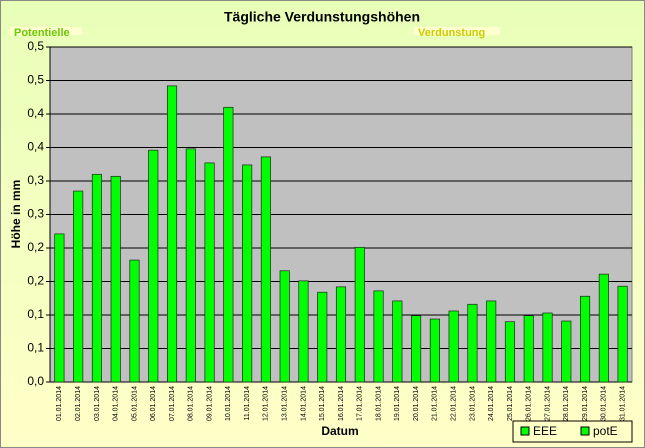  Describe the element at coordinates (566, 403) in the screenshot. I see `x-tick-label: 28.01.2014` at that location.